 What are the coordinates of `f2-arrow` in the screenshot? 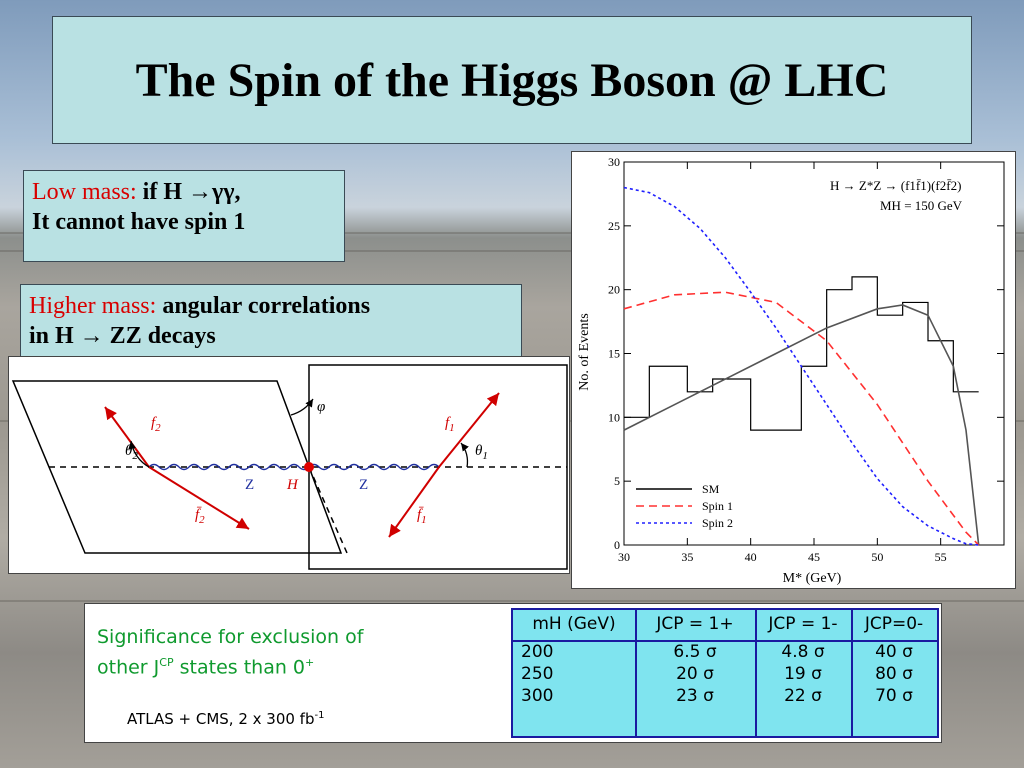 It's located at (127, 437).